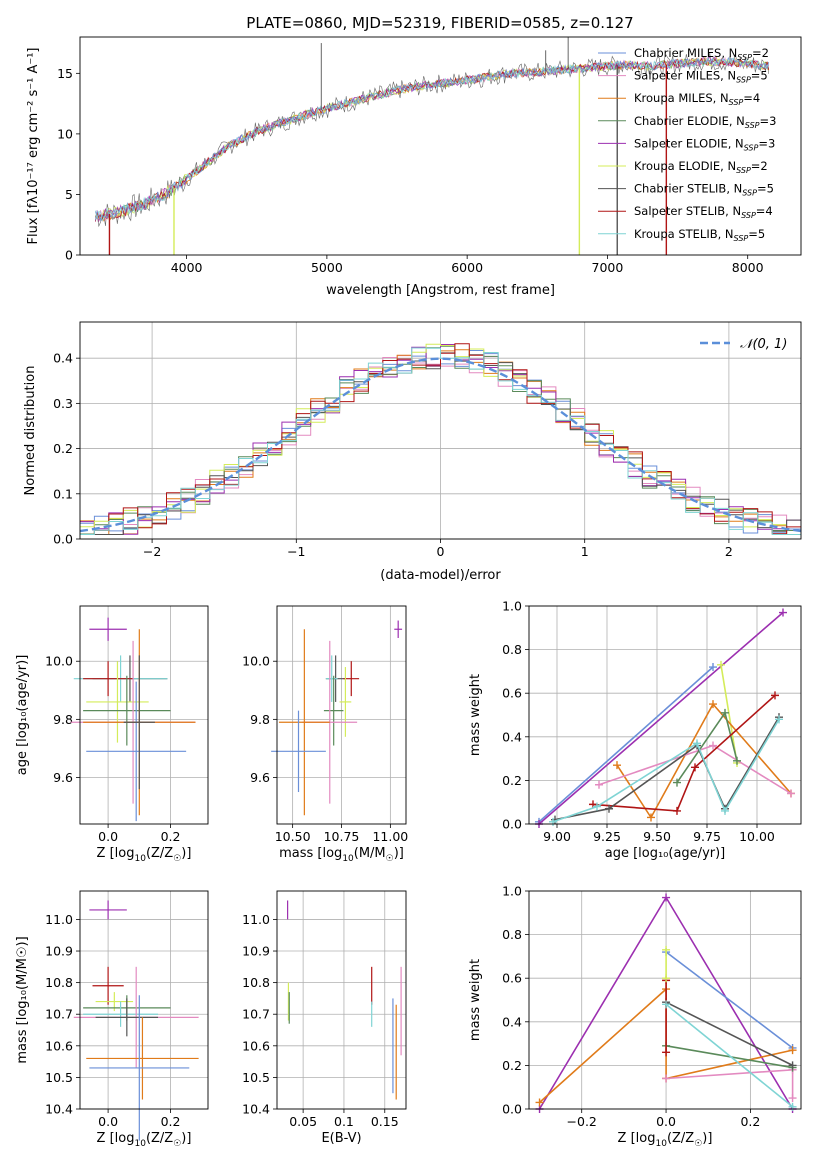 This screenshot has height=1170, width=819. What do you see at coordinates (69, 194) in the screenshot?
I see `y-tick-label: 5` at bounding box center [69, 194].